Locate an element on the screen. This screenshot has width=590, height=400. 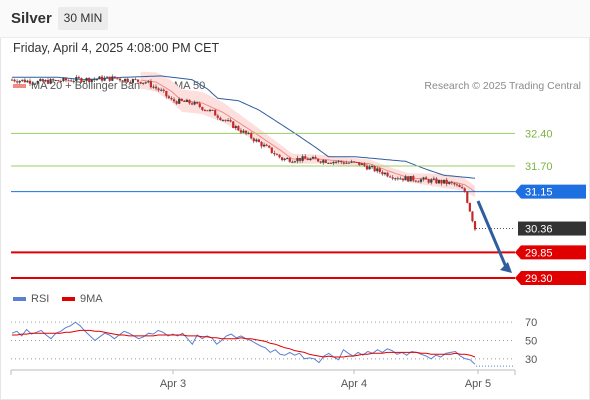
timeframe-selector: 30 MIN is located at coordinates (83, 18).